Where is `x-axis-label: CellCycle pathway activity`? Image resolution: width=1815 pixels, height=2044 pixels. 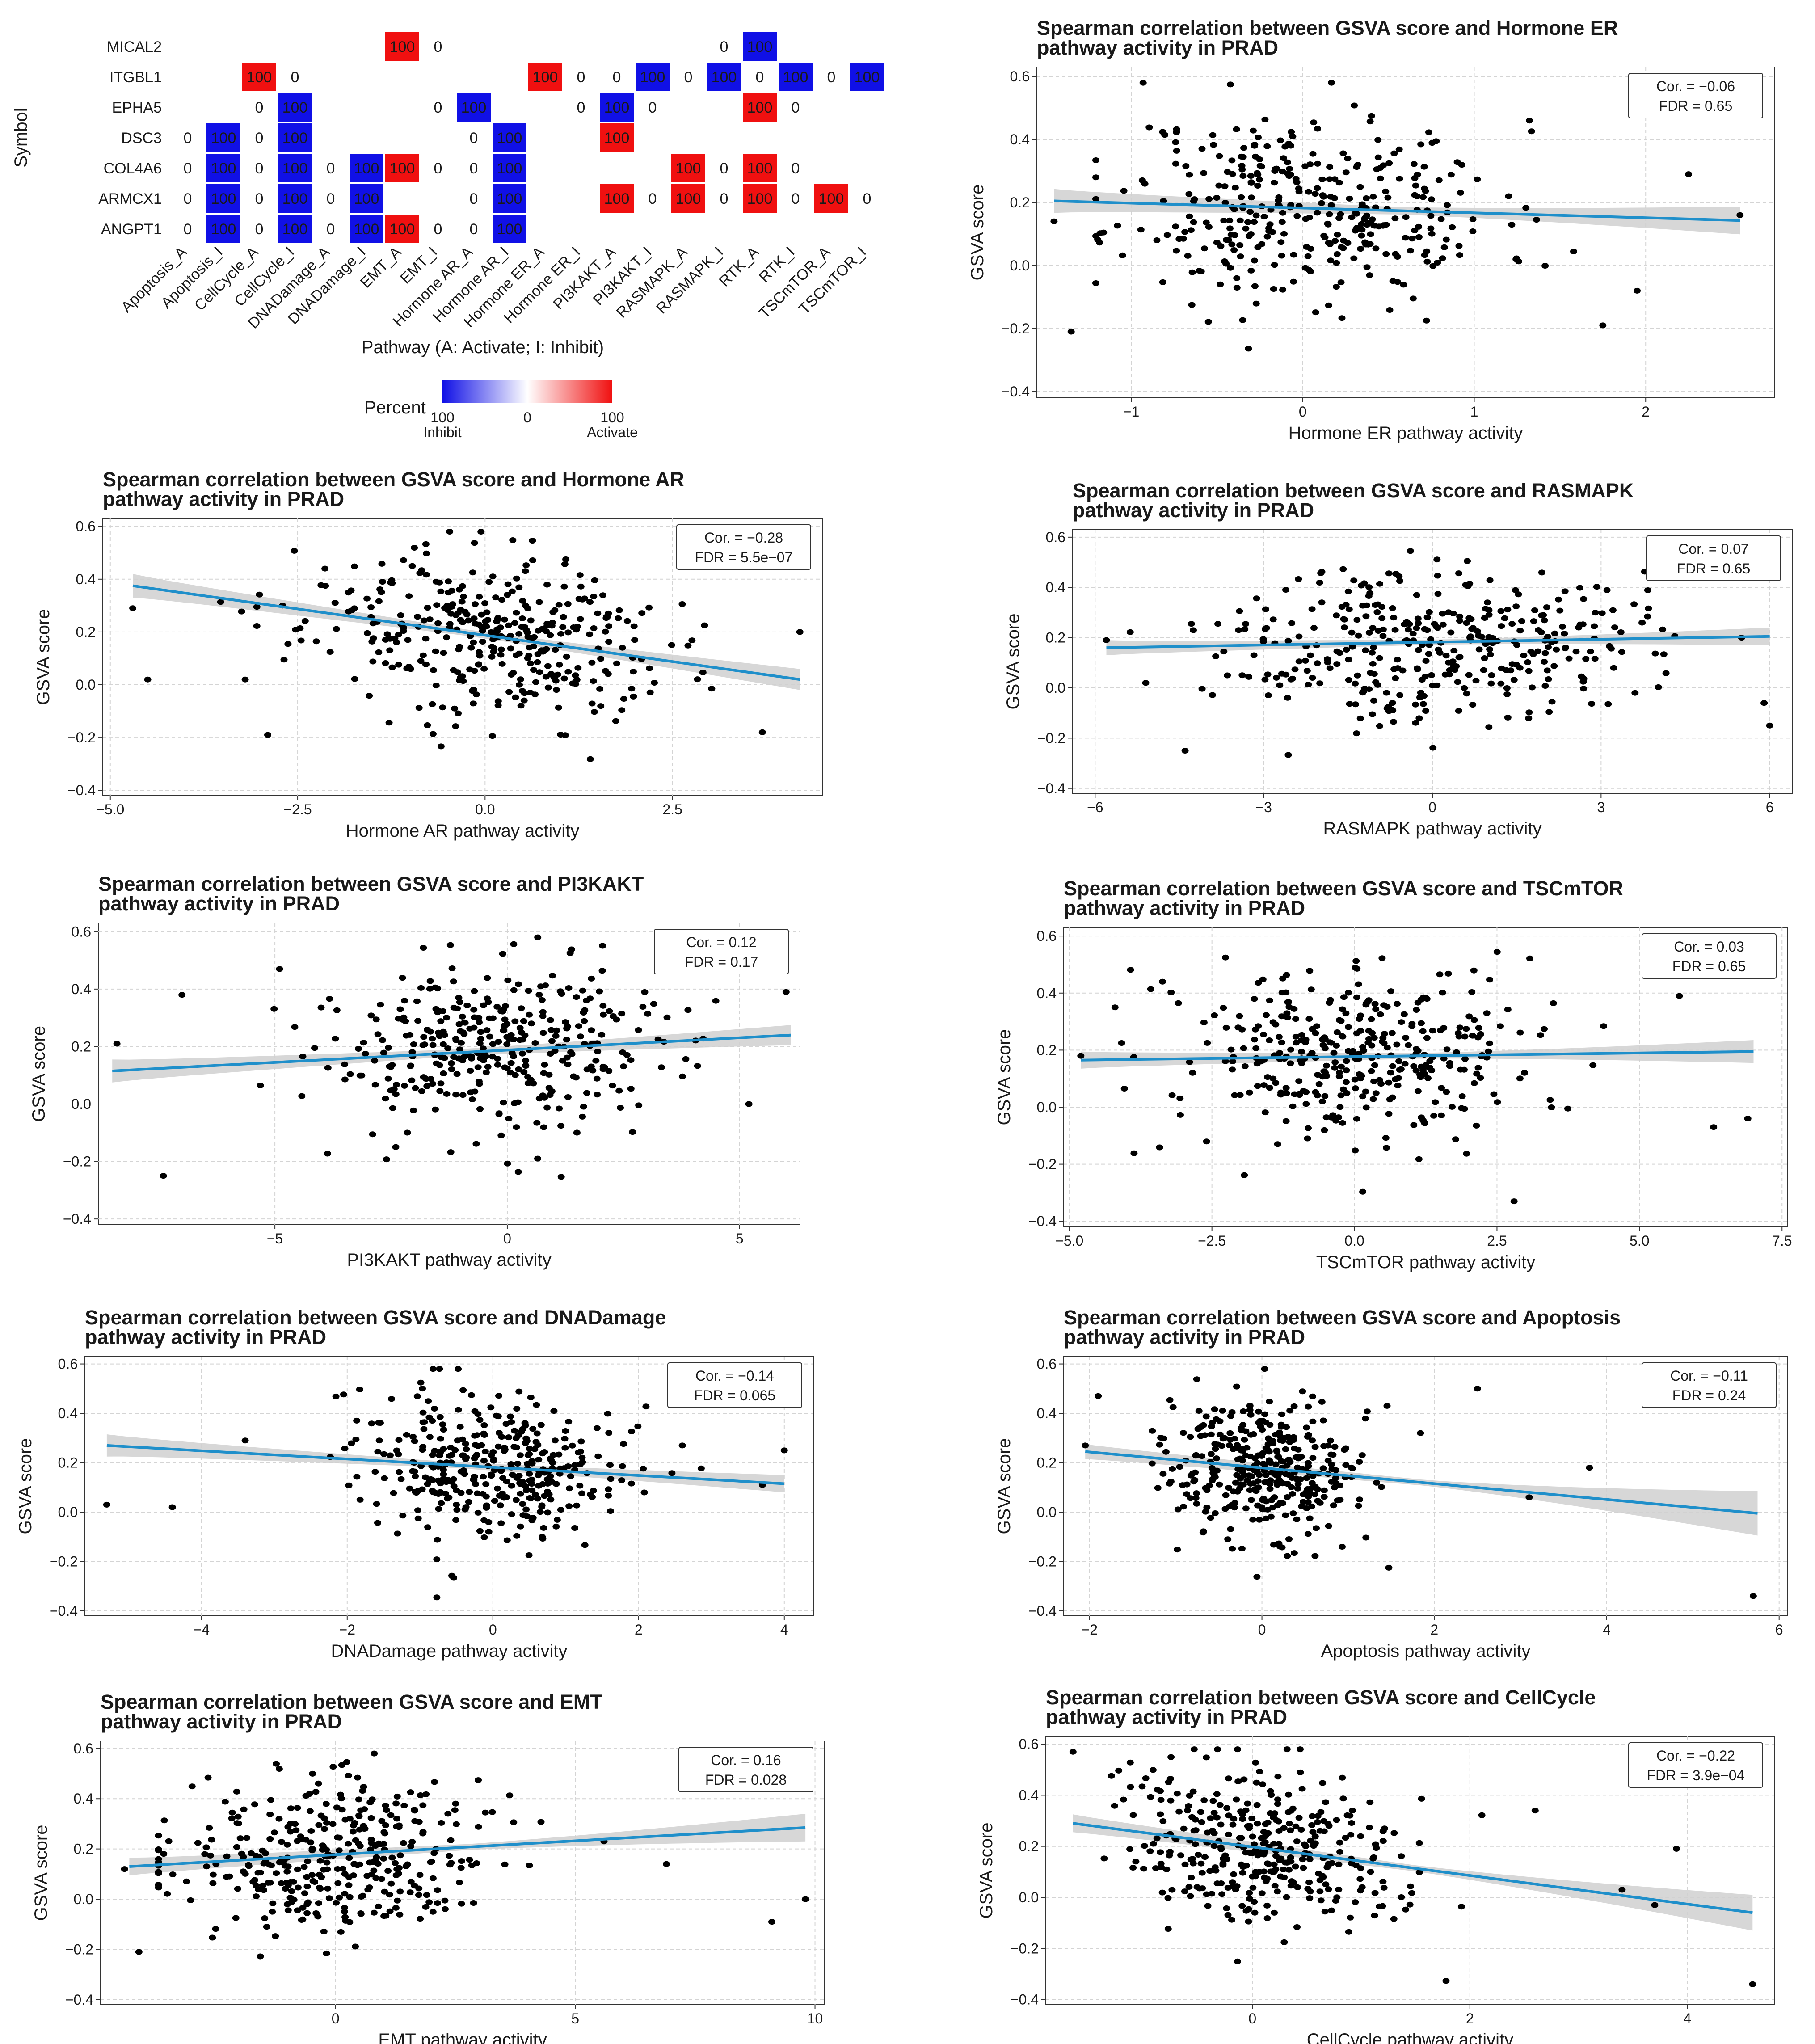 x-axis-label: CellCycle pathway activity is located at coordinates (1410, 2037).